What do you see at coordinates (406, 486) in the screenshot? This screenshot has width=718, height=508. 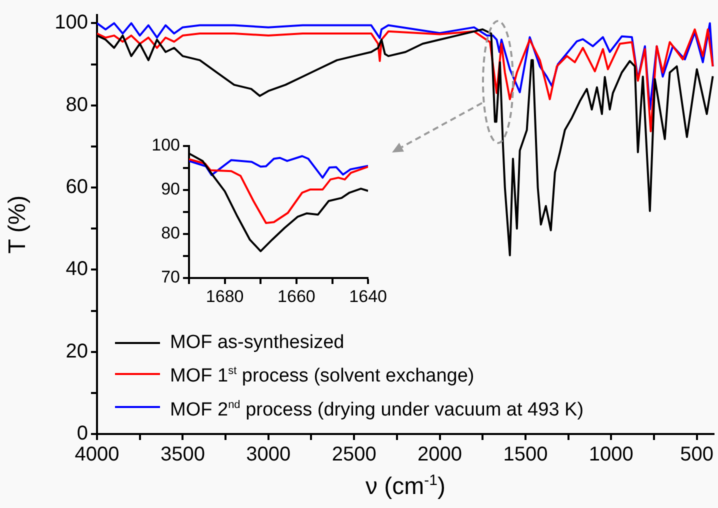 I see `x-axis-title: ν (cm$^{-1}$)` at bounding box center [406, 486].